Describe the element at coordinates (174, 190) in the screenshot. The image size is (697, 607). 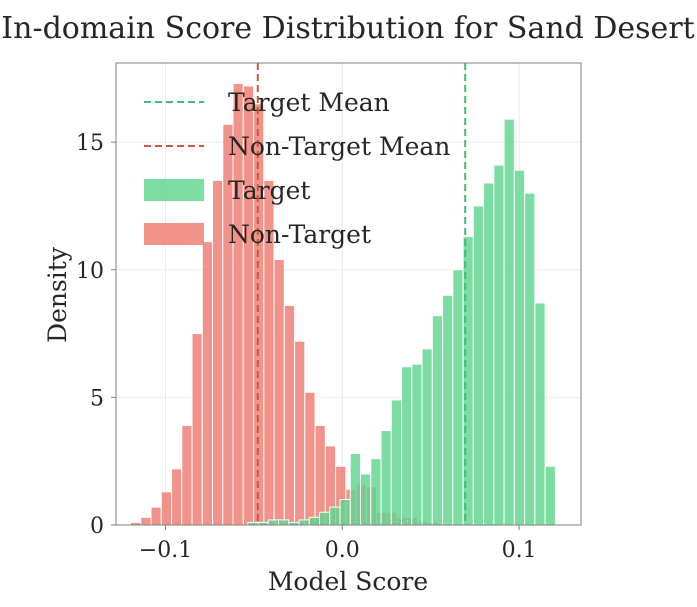
I see `target-legend-patch` at that location.